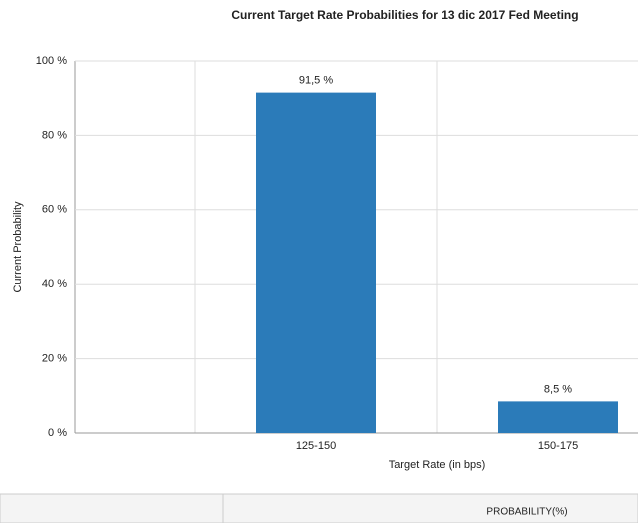 The width and height of the screenshot is (638, 523). Describe the element at coordinates (558, 389) in the screenshot. I see `value-label: 8,5 %` at that location.